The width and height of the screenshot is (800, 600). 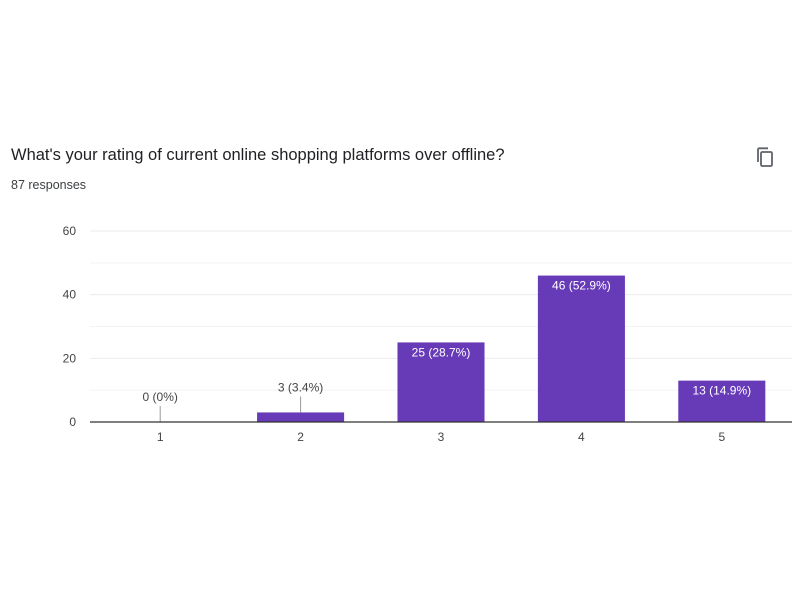 I want to click on response-count: 87 responses, so click(x=49, y=185).